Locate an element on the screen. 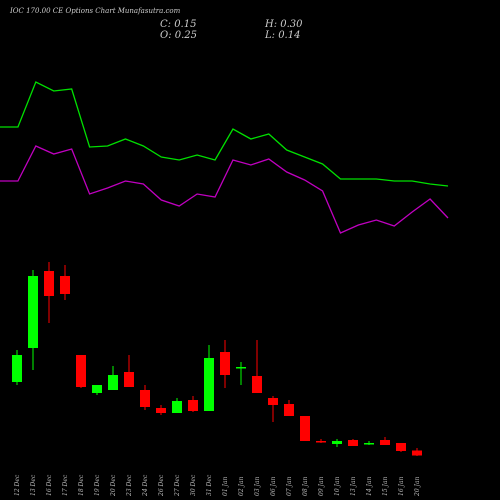  open-label: O: 0.25 is located at coordinates (178, 35).